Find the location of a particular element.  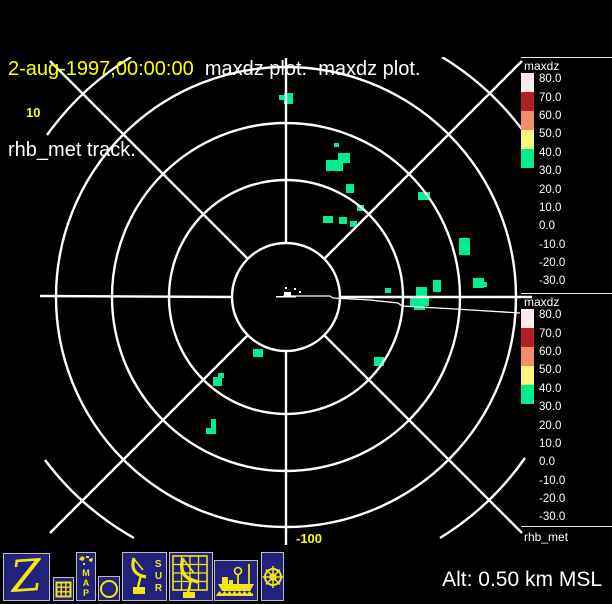

axis-label-left: 10 is located at coordinates (33, 112).